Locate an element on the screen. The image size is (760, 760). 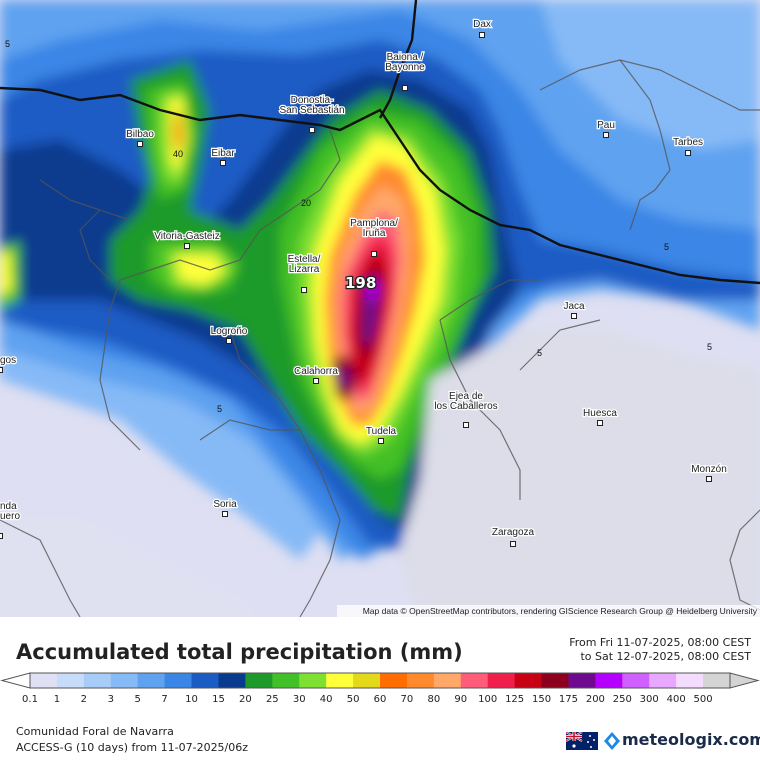
meteologix-logo-icon is located at coordinates (612, 741).